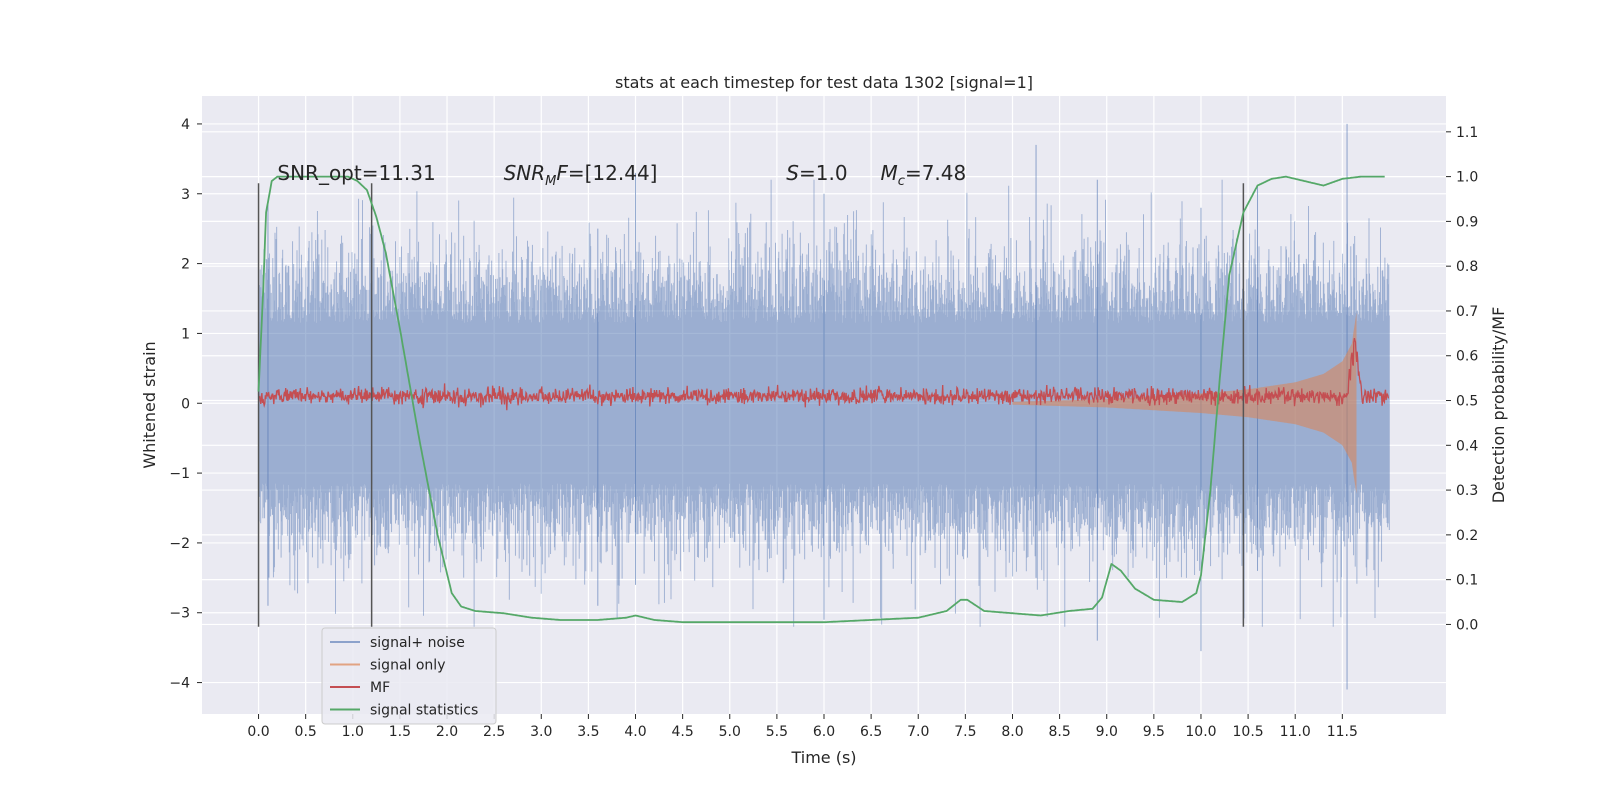  What do you see at coordinates (185, 334) in the screenshot?
I see `y-tick-label: 1` at bounding box center [185, 334].